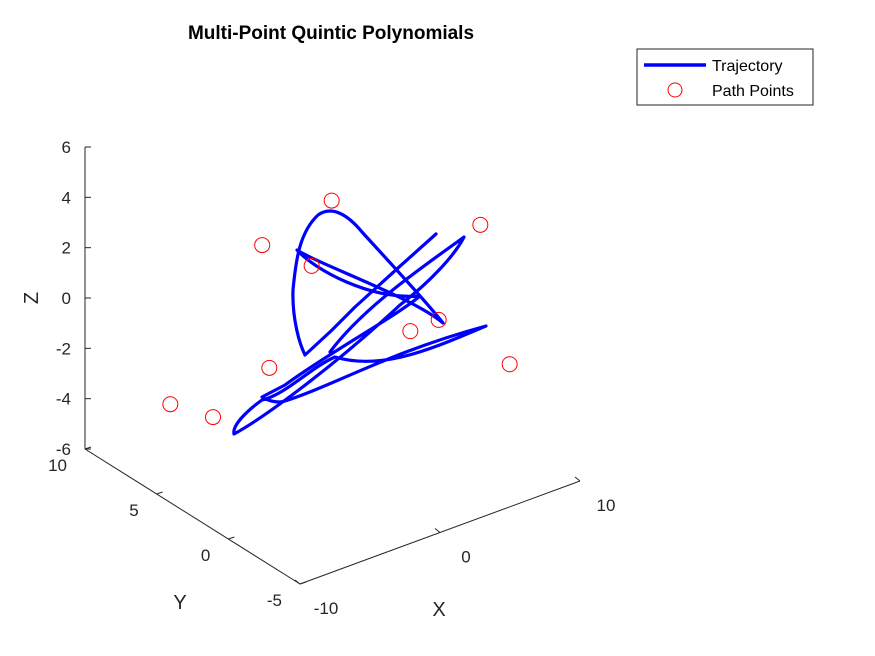 The image size is (875, 656). What do you see at coordinates (179, 603) in the screenshot?
I see `y-axis-label: Y` at bounding box center [179, 603].